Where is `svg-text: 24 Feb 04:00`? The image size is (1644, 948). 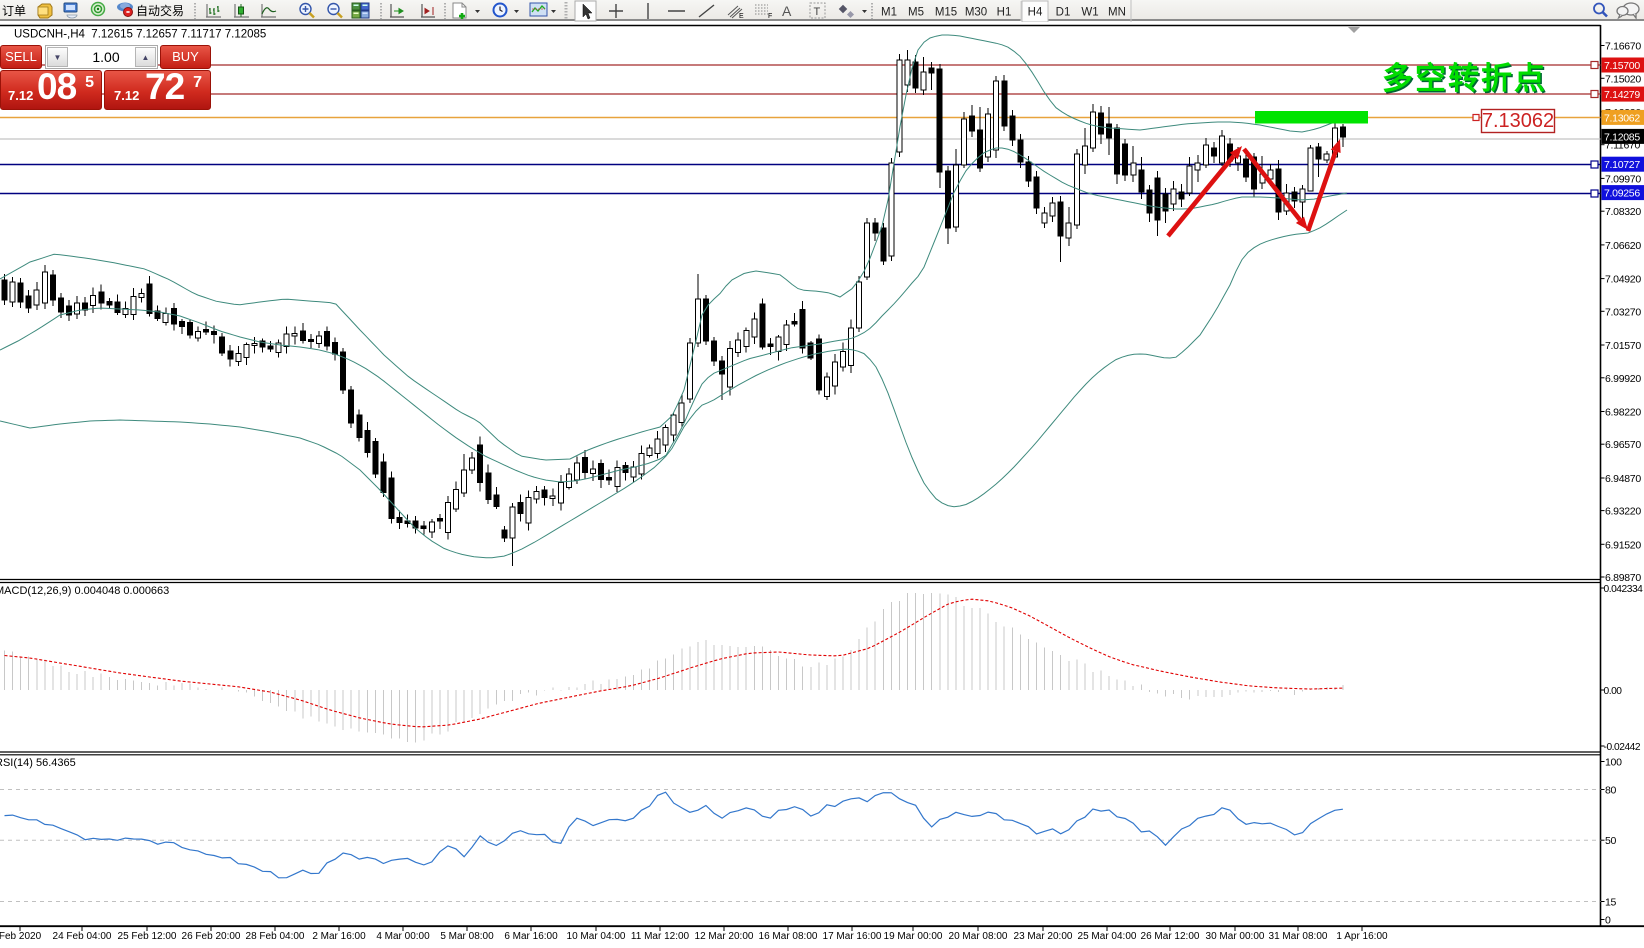
svg-text: 24 Feb 04:00 is located at coordinates (82, 936).